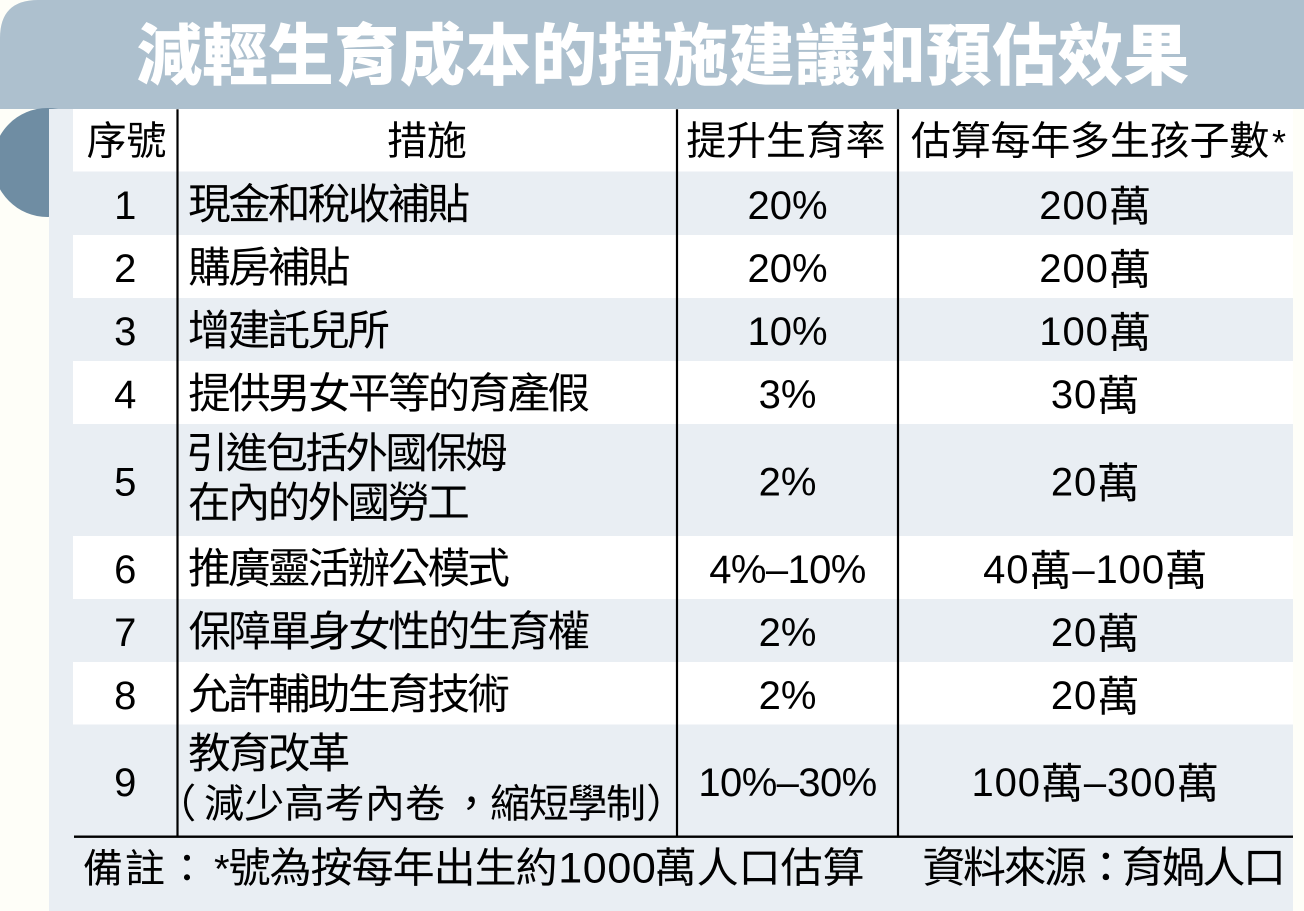 The height and width of the screenshot is (911, 1304). I want to click on svg-text: 40, so click(1006, 570).